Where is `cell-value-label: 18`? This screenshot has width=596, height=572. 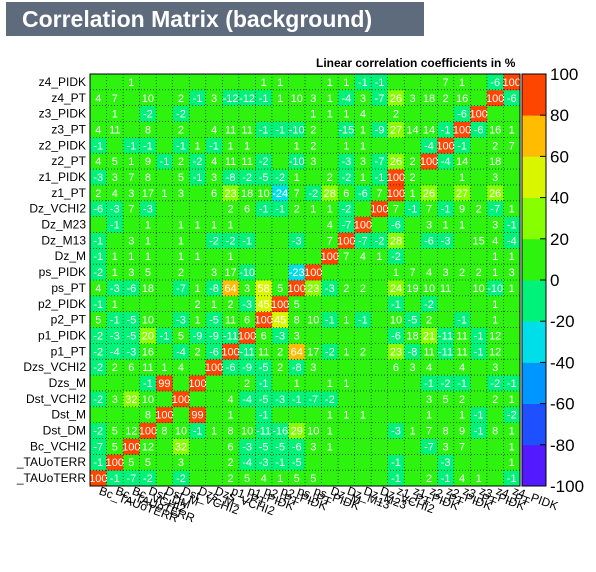
cell-value-label: 18 is located at coordinates (495, 162).